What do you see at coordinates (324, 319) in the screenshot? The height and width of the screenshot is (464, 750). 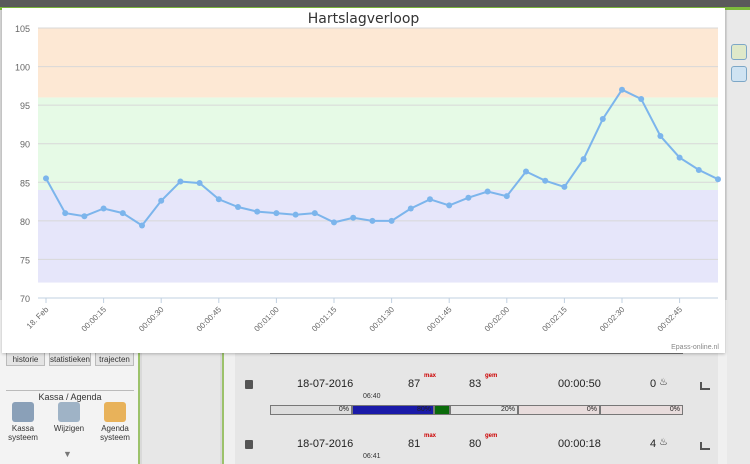 I see `x-tick-label: 00:01:15` at bounding box center [324, 319].